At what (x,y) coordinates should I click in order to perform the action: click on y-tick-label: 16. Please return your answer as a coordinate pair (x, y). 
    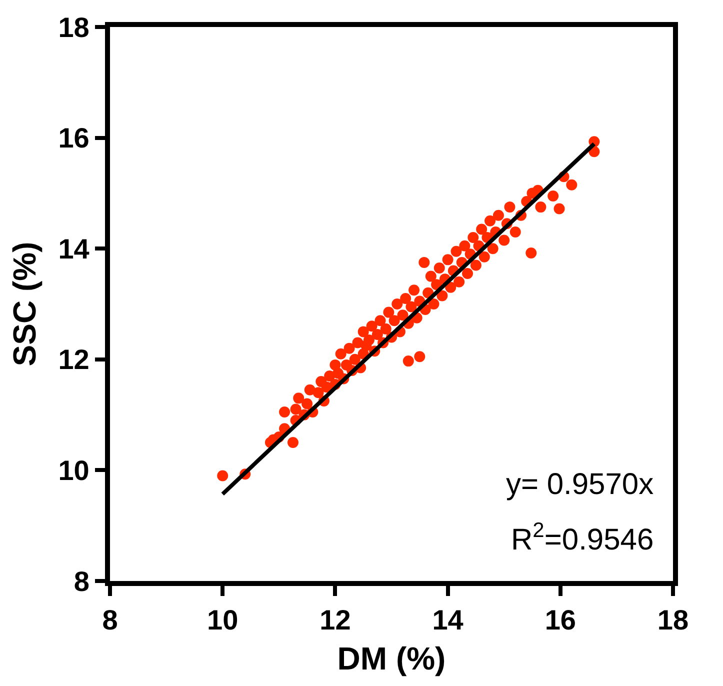
    Looking at the image, I should click on (74, 138).